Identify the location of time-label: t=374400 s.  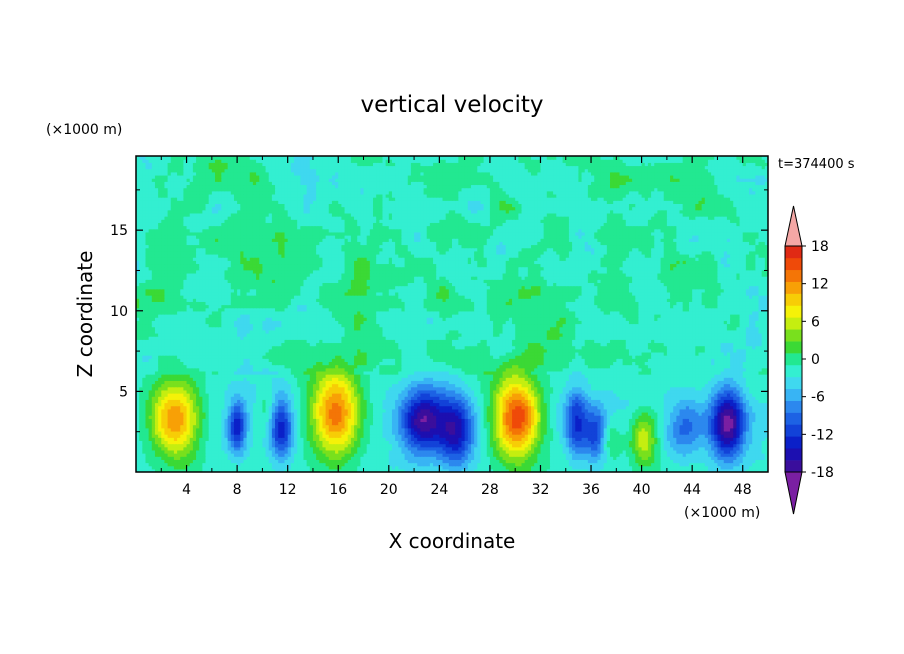
(816, 164).